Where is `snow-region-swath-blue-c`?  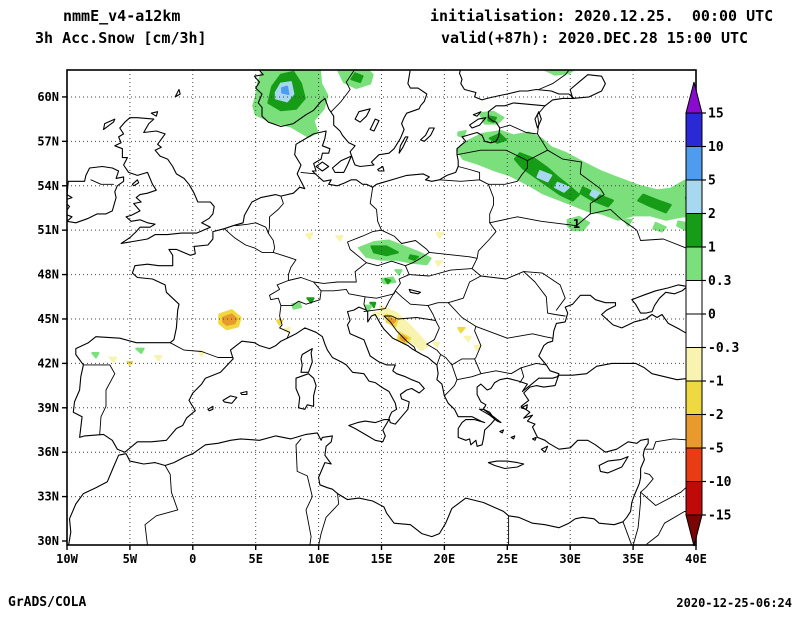
snow-region-swath-blue-c is located at coordinates (595, 194).